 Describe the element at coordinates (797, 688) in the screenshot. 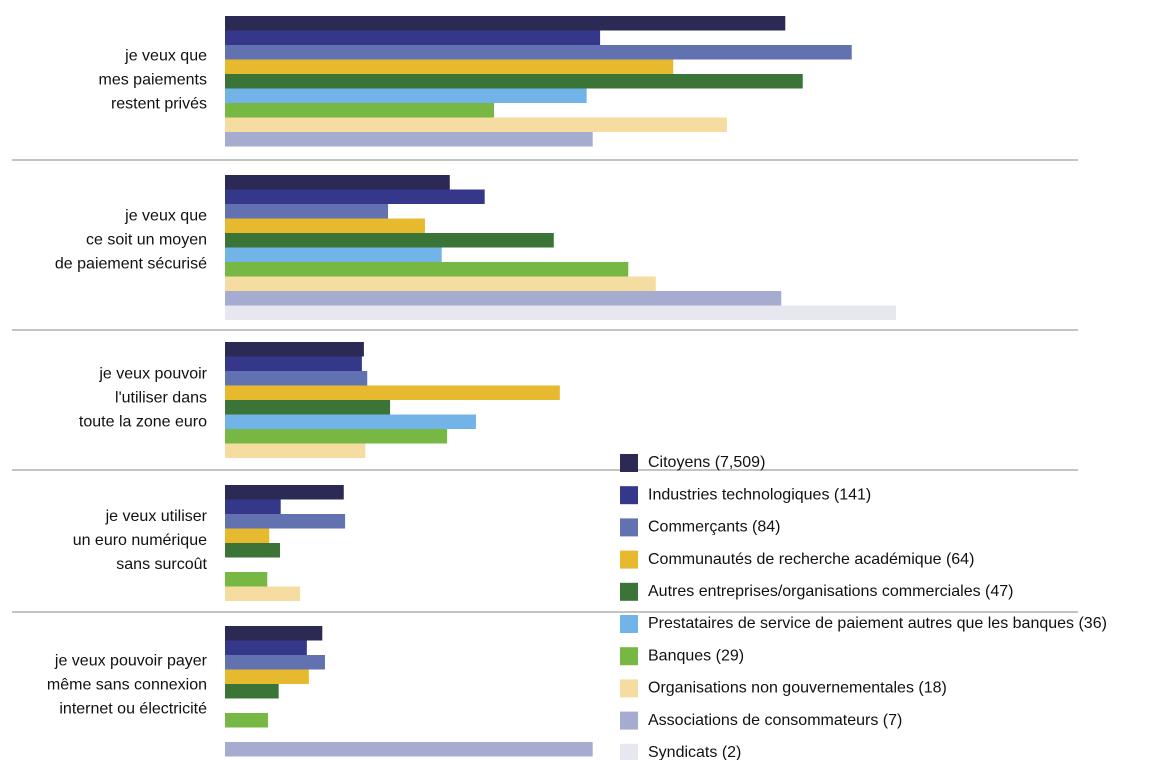

I see `legend-label: Organisations non gouvernementales (18)` at that location.